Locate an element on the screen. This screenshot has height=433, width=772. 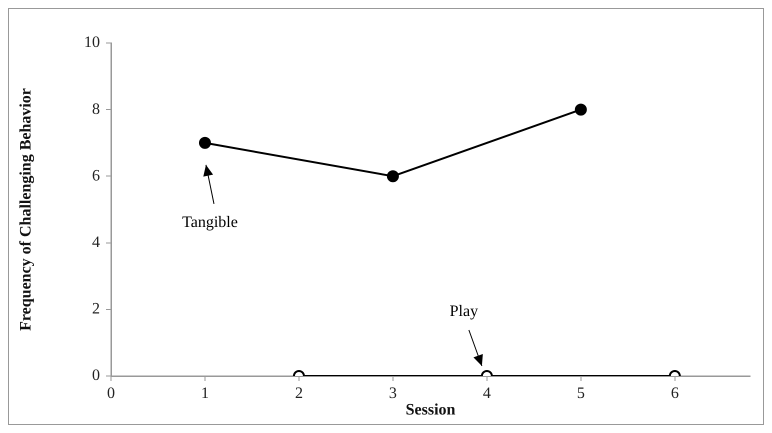
text: Play is located at coordinates (464, 311).